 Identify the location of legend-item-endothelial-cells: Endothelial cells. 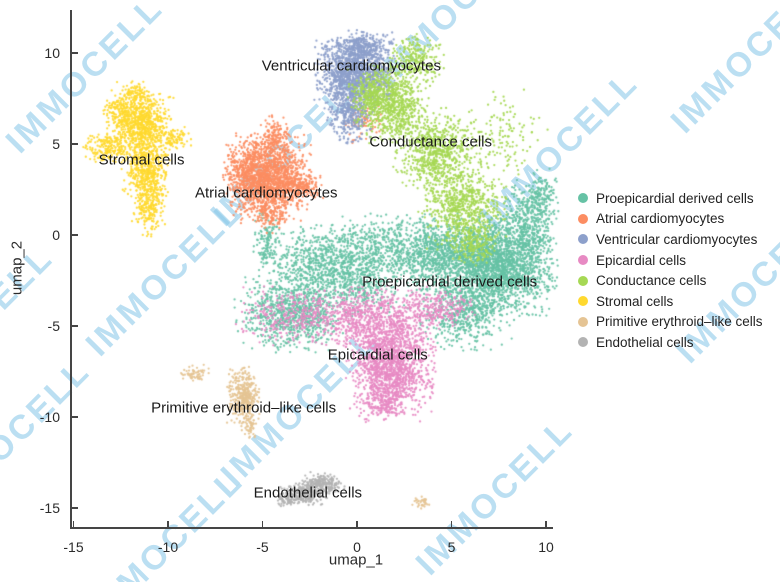
(670, 342).